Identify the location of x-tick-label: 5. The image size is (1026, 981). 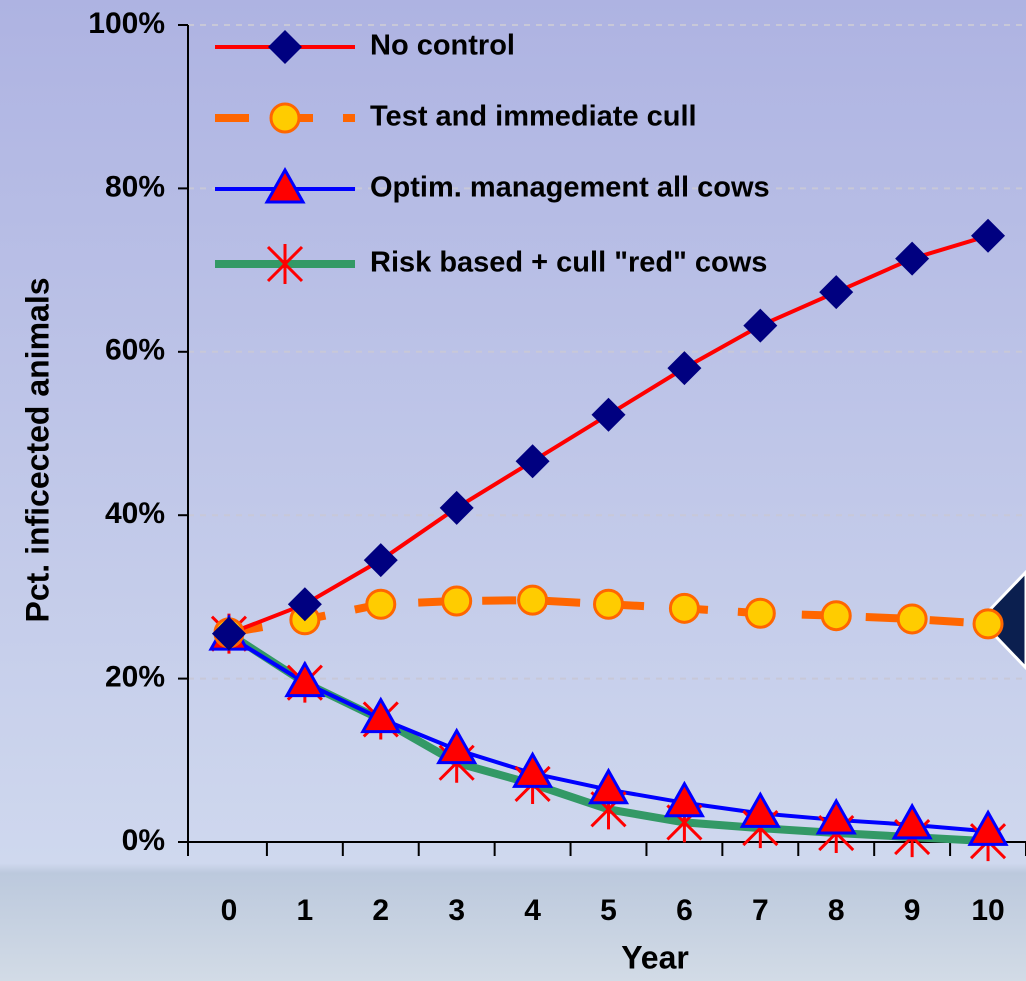
(608, 910).